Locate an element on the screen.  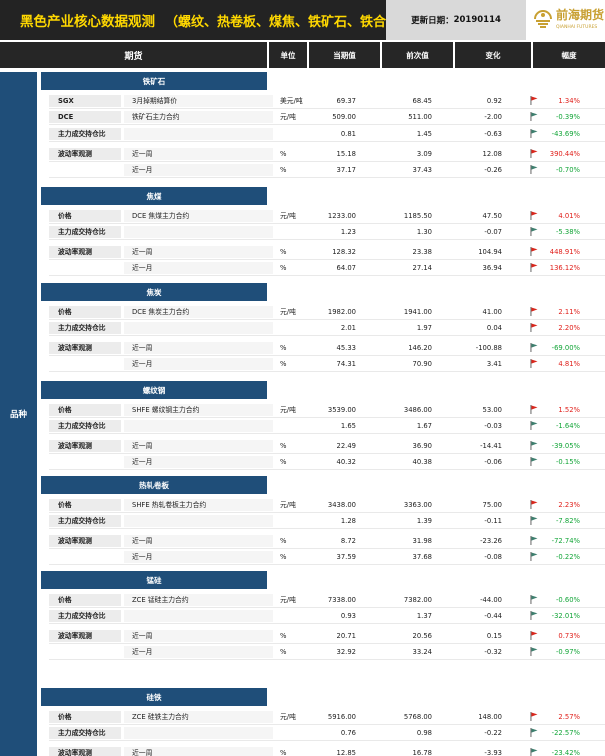
flag-up-icon is located at coordinates (534, 409).